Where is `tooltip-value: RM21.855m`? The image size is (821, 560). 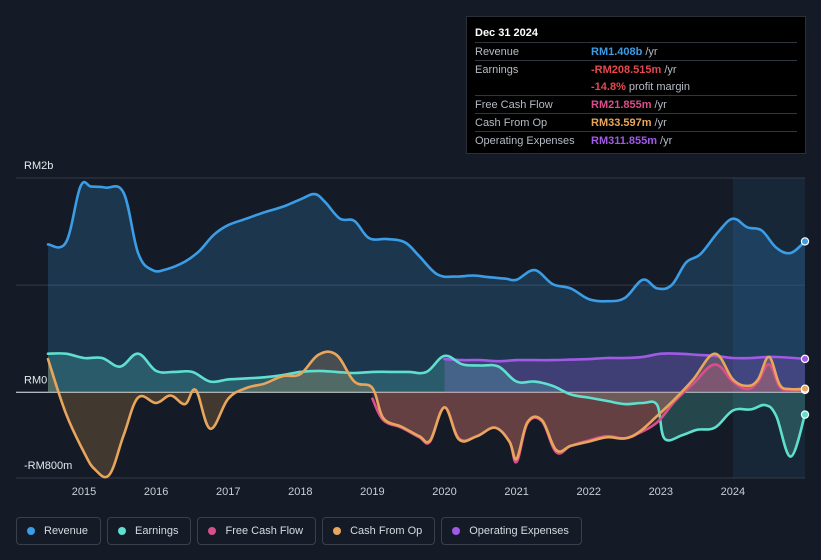
tooltip-value: RM21.855m is located at coordinates (621, 104).